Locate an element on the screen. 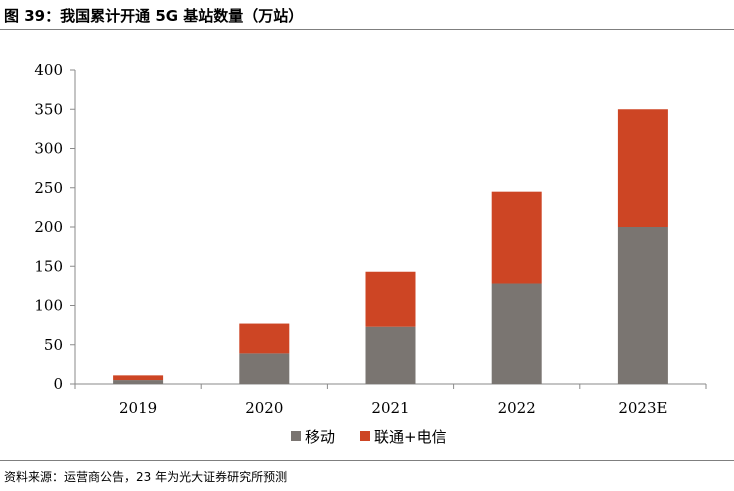  legend-label: 移动 is located at coordinates (320, 437).